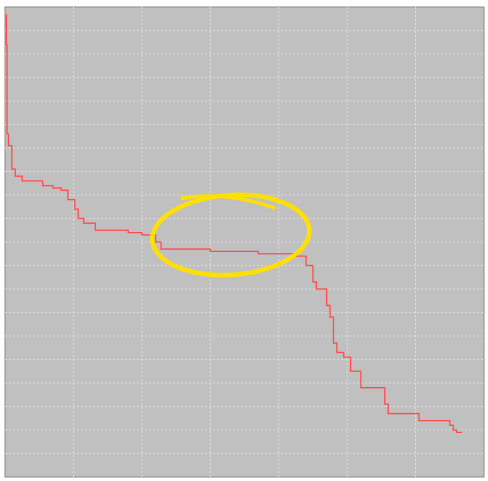  I want to click on highlight-annotation-layer, so click(231, 235).